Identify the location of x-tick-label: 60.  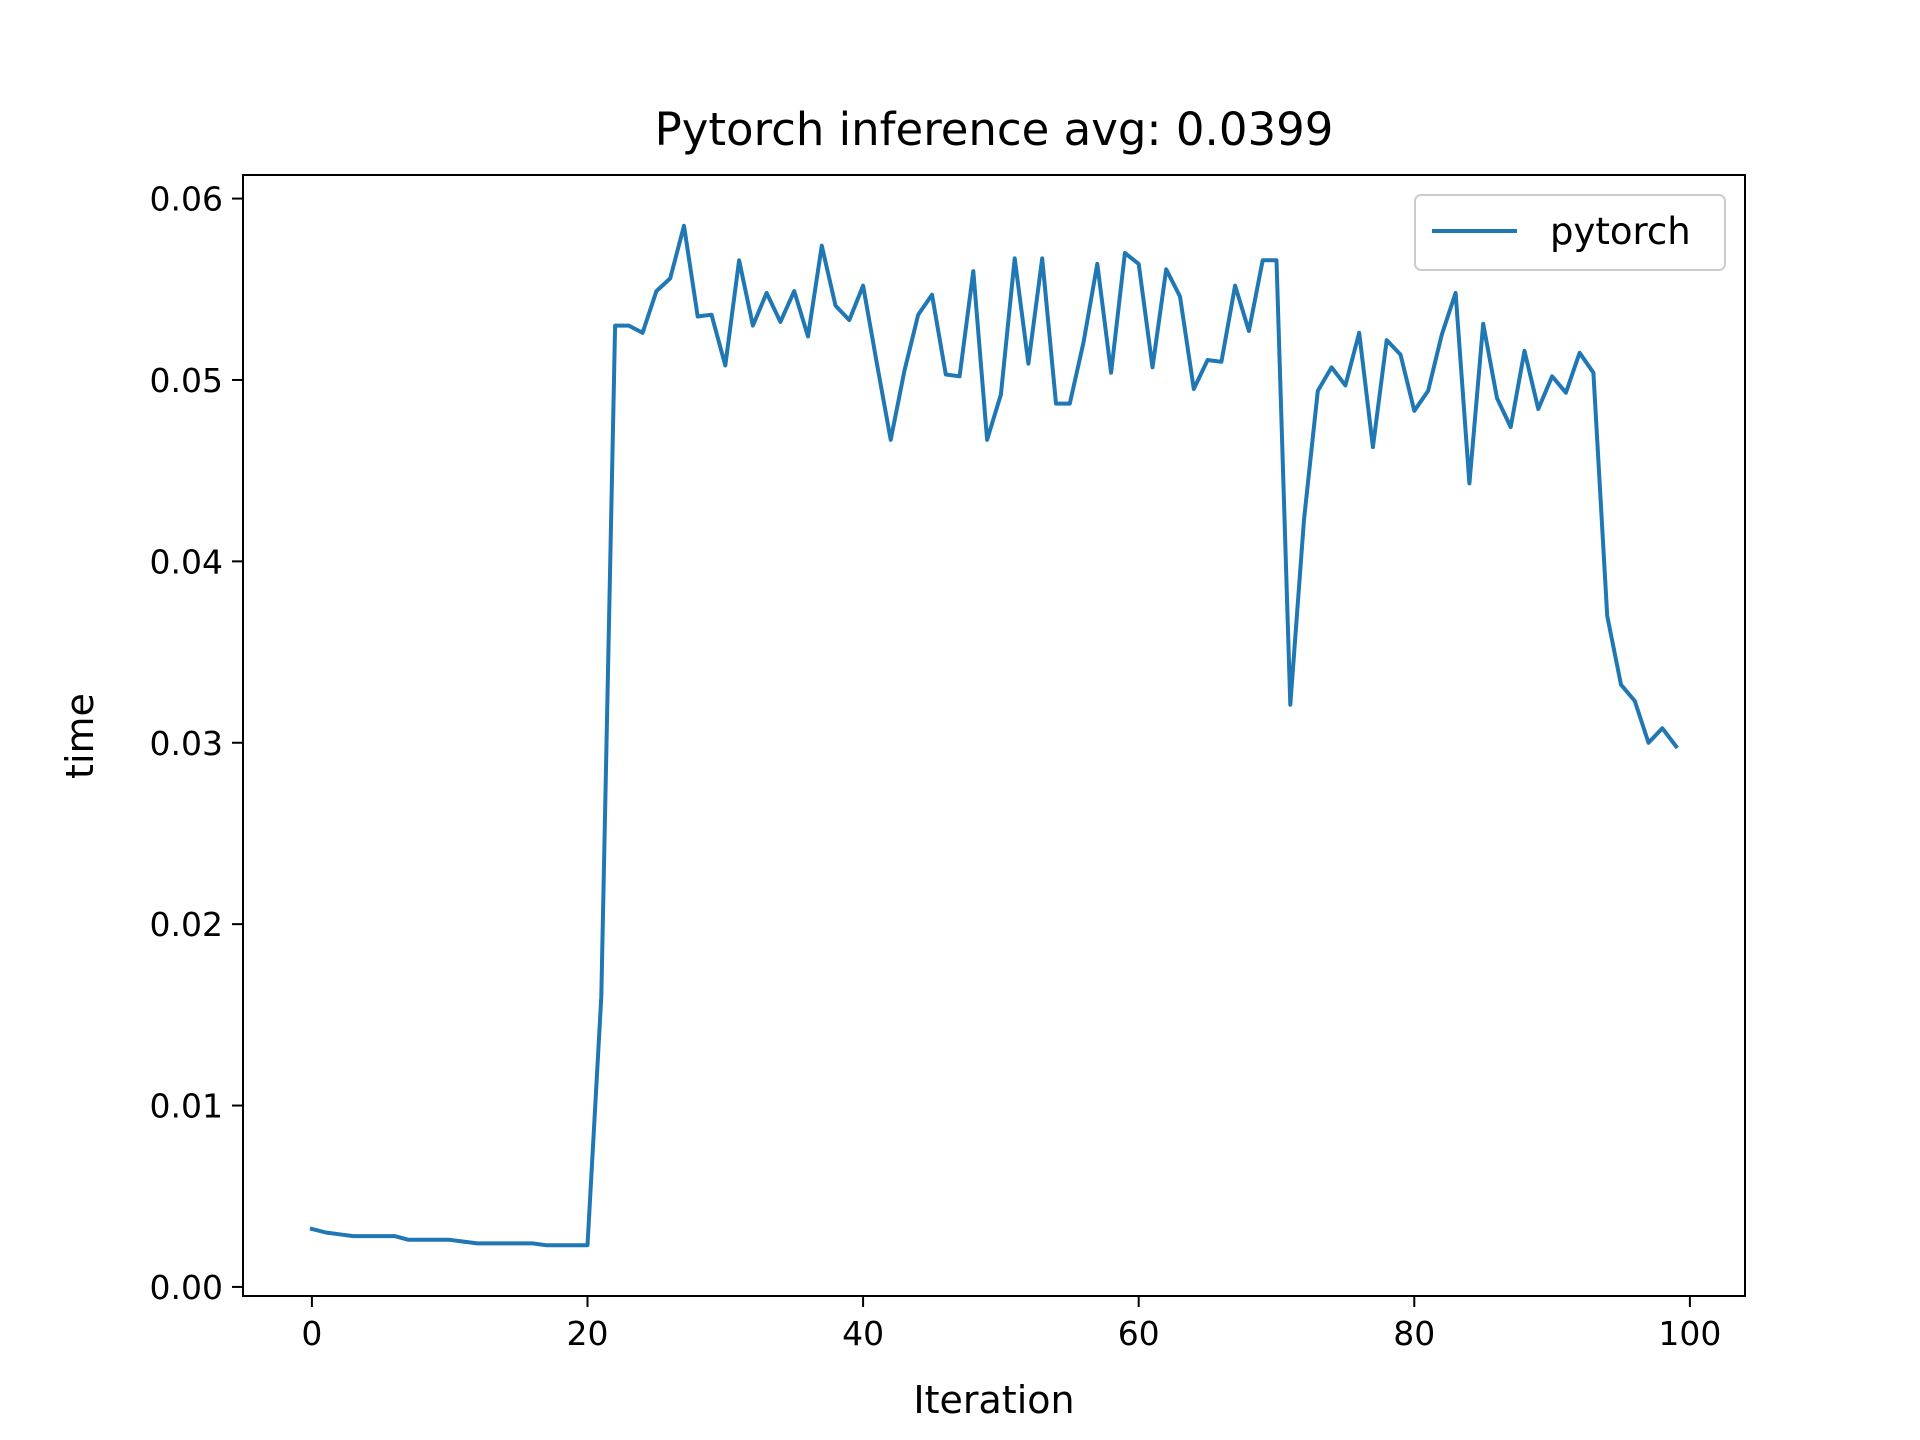
(1139, 1333).